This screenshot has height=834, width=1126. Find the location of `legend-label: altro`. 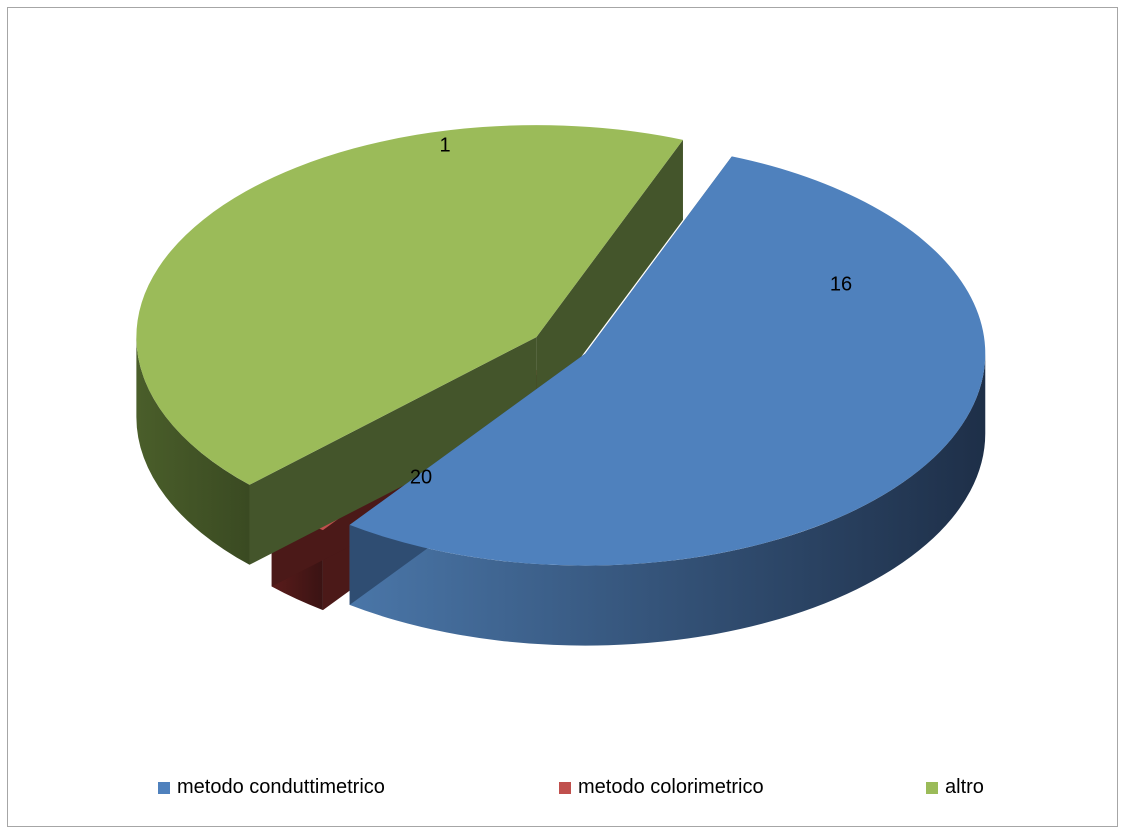

legend-label: altro is located at coordinates (964, 787).